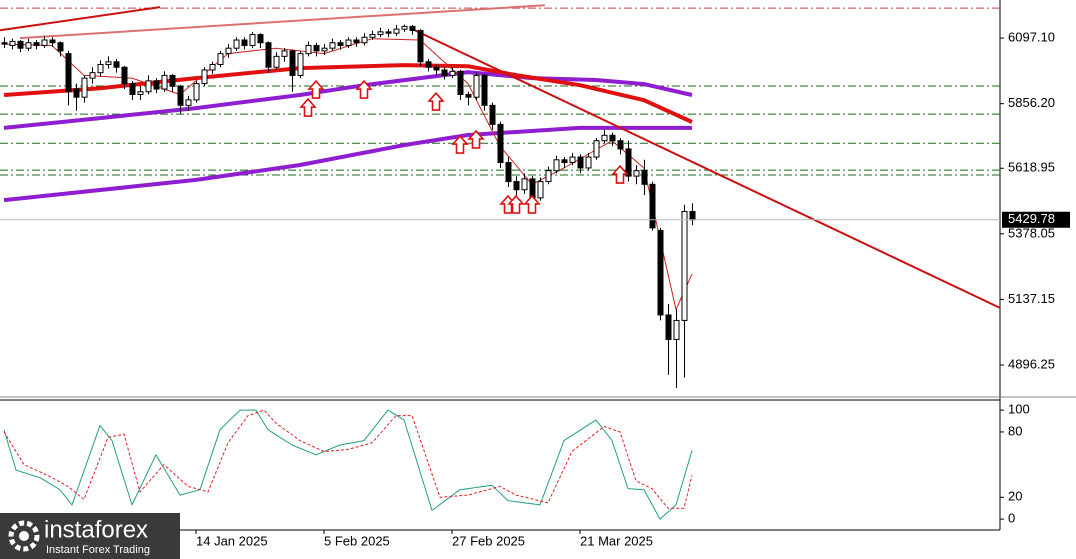 The width and height of the screenshot is (1076, 559). I want to click on watermark-brand: instaforex, so click(96, 529).